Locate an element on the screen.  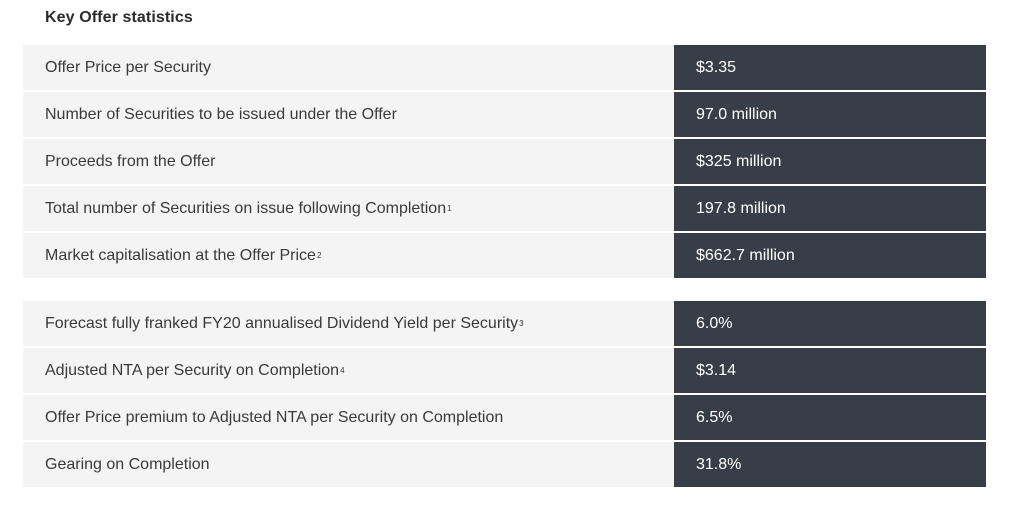
table-row: Proceeds from the Offer $325 million is located at coordinates (504, 161).